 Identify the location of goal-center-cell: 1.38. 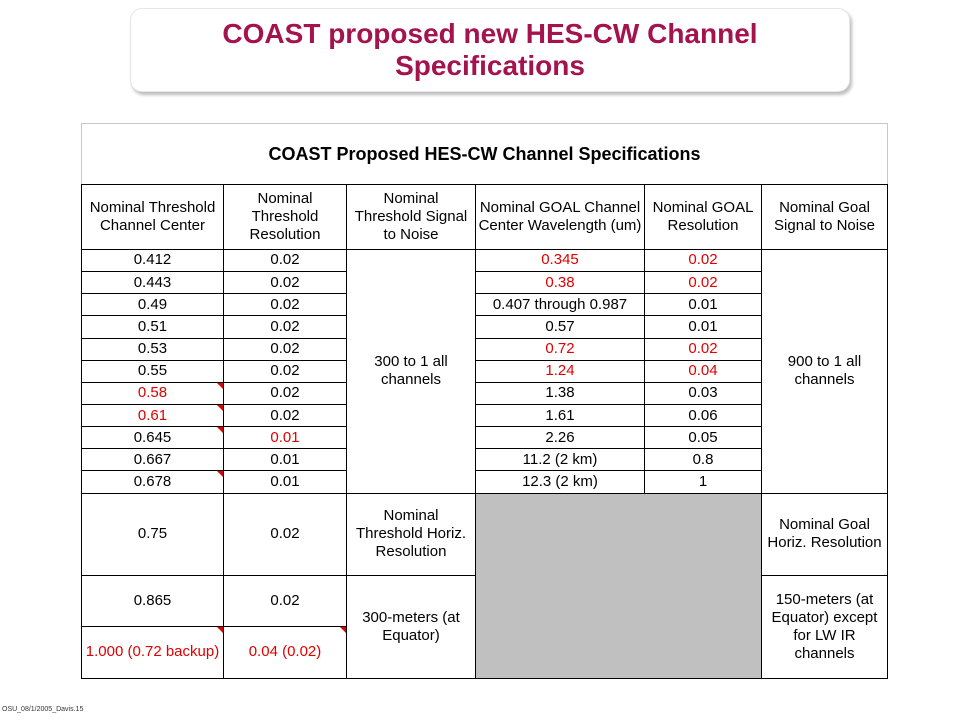
(560, 393).